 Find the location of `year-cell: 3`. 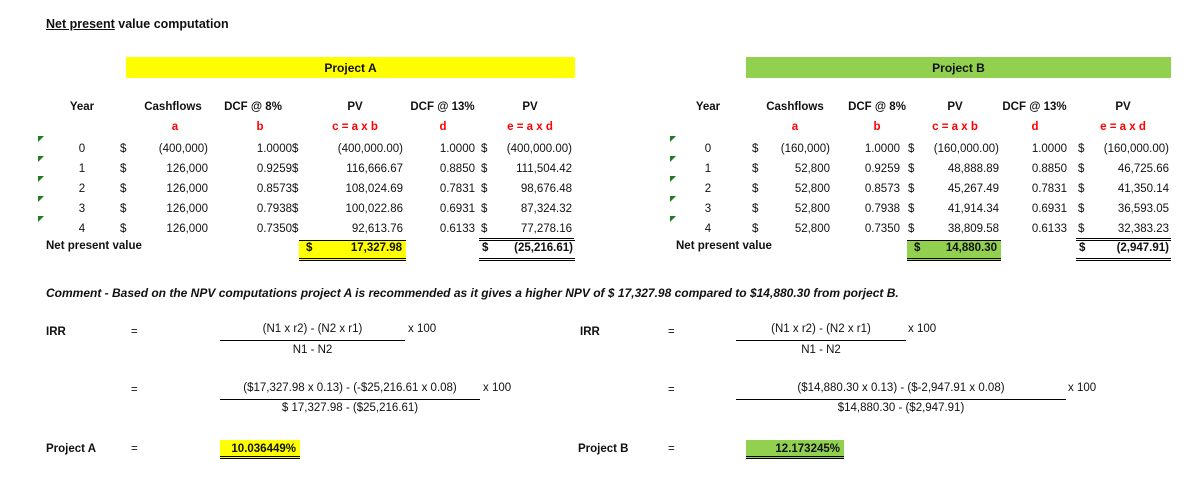

year-cell: 3 is located at coordinates (708, 209).